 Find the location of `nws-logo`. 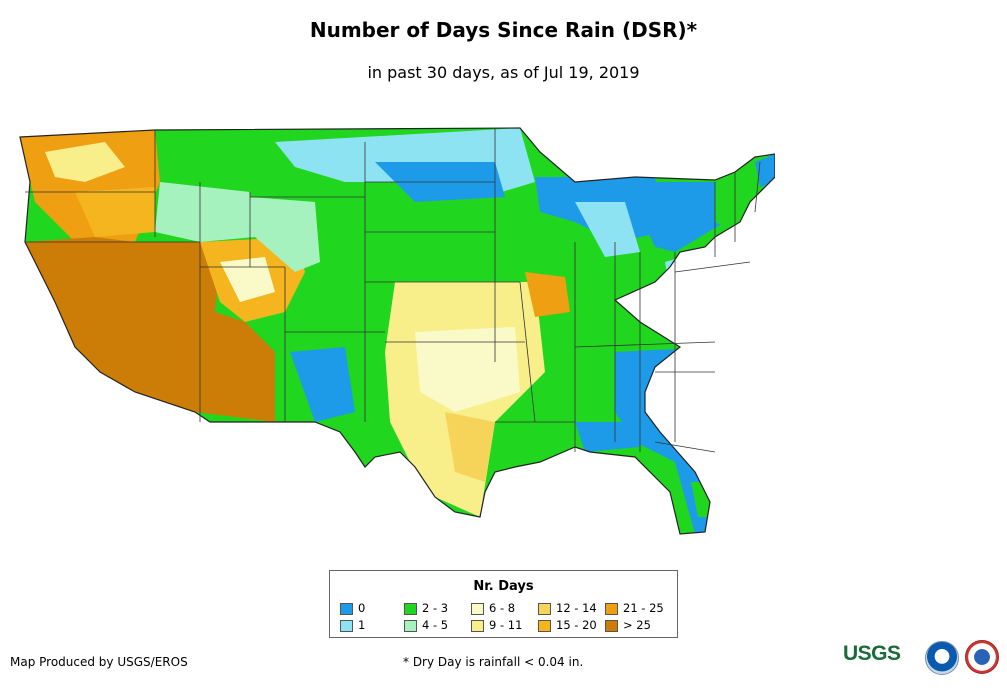

nws-logo is located at coordinates (982, 657).